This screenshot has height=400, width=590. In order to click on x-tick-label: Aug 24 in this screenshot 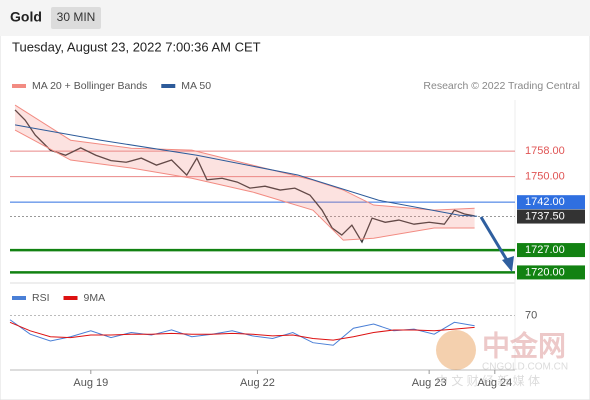, I will do `click(494, 383)`.